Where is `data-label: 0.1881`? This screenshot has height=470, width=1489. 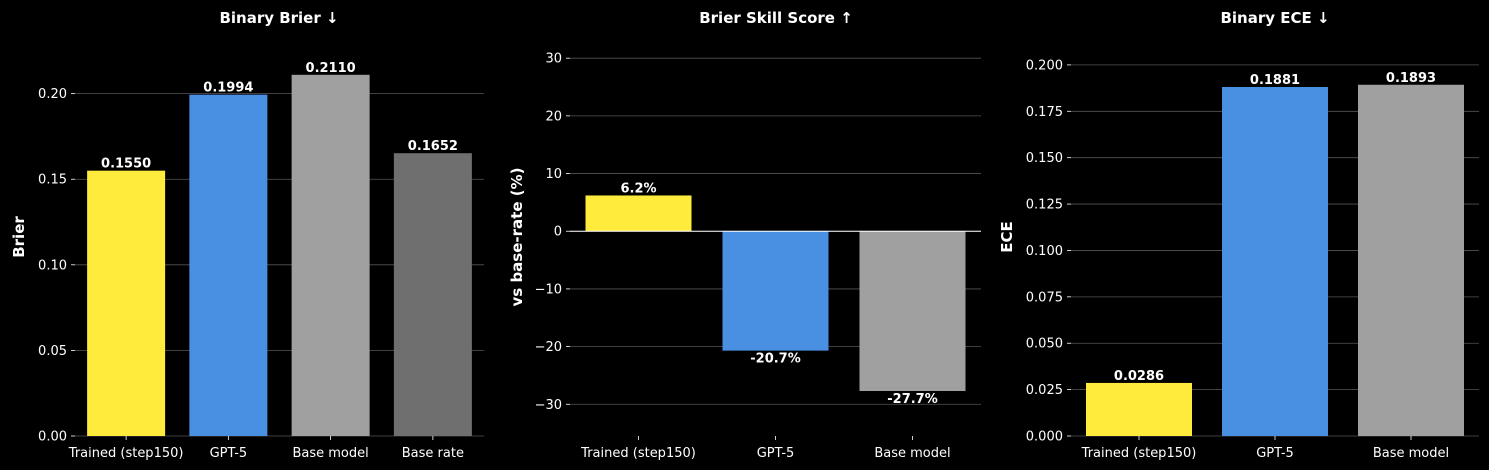
data-label: 0.1881 is located at coordinates (1275, 80).